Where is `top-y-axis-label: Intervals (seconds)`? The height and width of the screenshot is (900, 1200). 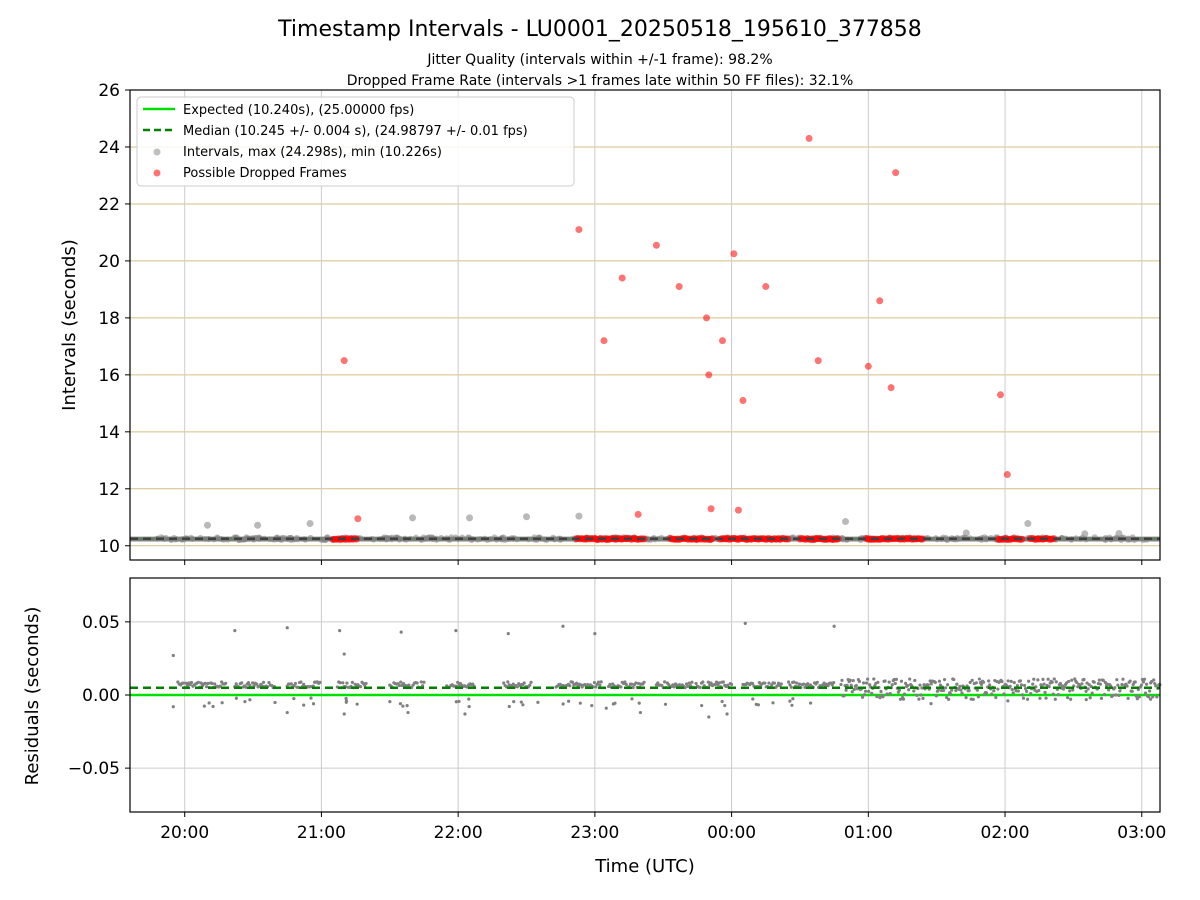 top-y-axis-label: Intervals (seconds) is located at coordinates (69, 325).